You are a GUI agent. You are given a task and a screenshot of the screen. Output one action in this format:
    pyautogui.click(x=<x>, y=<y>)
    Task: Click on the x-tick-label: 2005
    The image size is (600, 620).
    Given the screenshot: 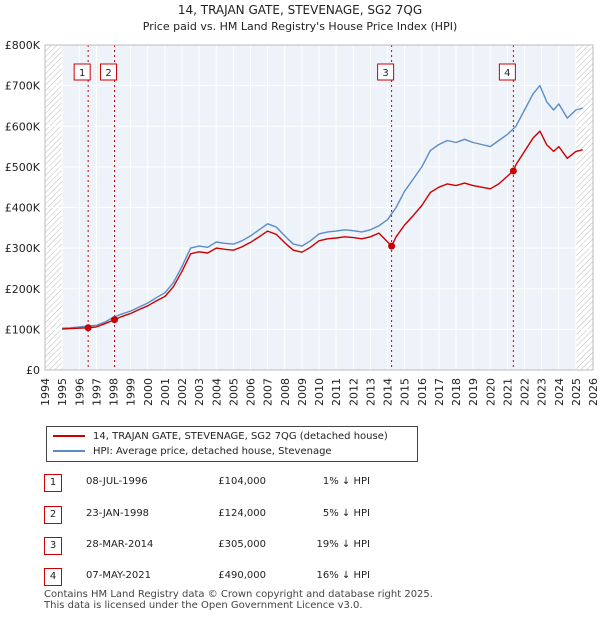 What is the action you would take?
    pyautogui.click(x=233, y=392)
    